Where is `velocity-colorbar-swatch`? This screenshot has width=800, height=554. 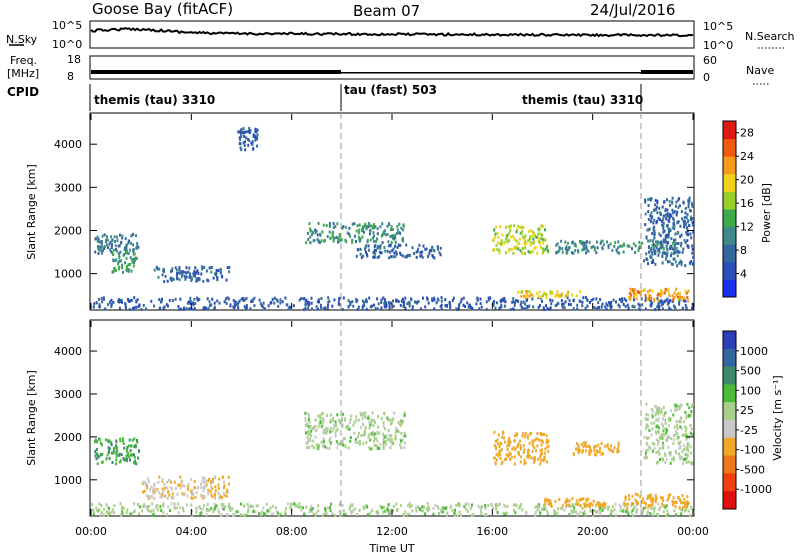 velocity-colorbar-swatch is located at coordinates (729, 464).